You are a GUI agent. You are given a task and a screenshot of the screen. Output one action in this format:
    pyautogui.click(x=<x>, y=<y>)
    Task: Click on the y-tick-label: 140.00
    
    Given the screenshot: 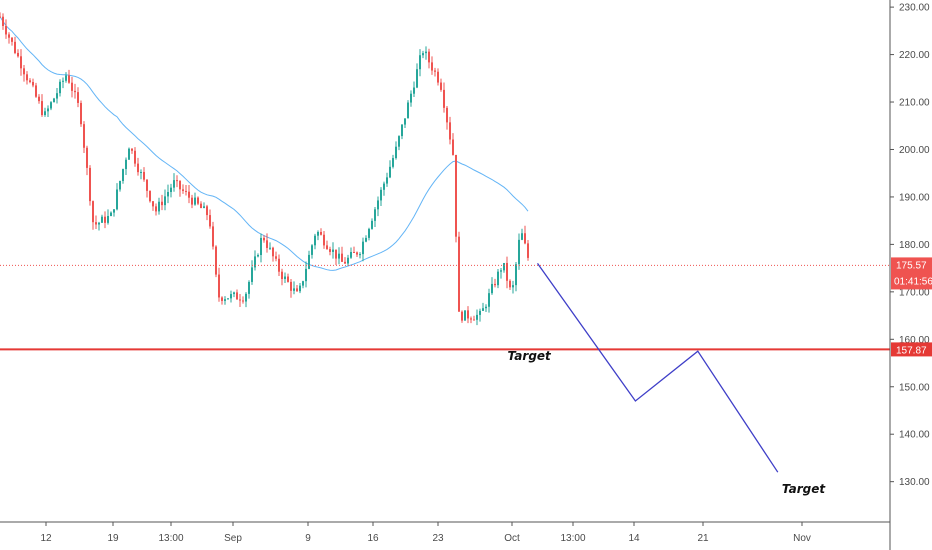 What is the action you would take?
    pyautogui.click(x=914, y=435)
    